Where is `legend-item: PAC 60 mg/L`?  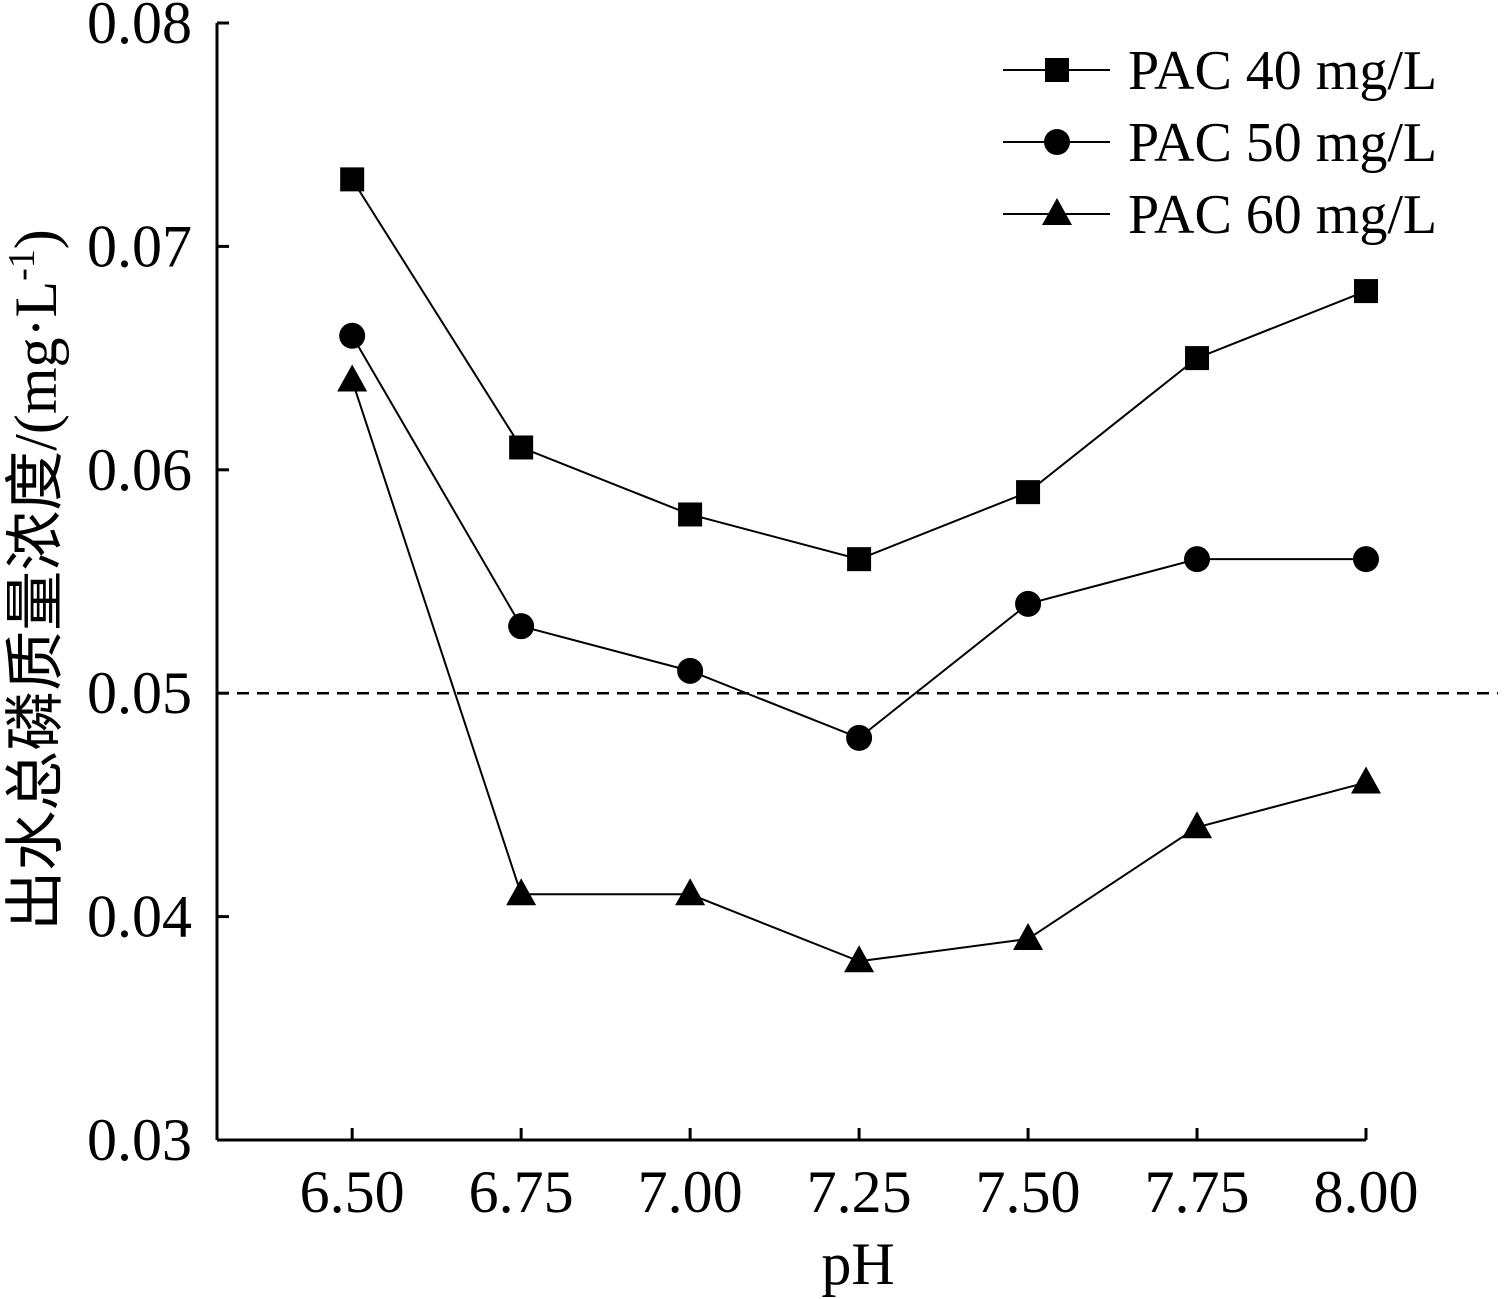 legend-item: PAC 60 mg/L is located at coordinates (1220, 215).